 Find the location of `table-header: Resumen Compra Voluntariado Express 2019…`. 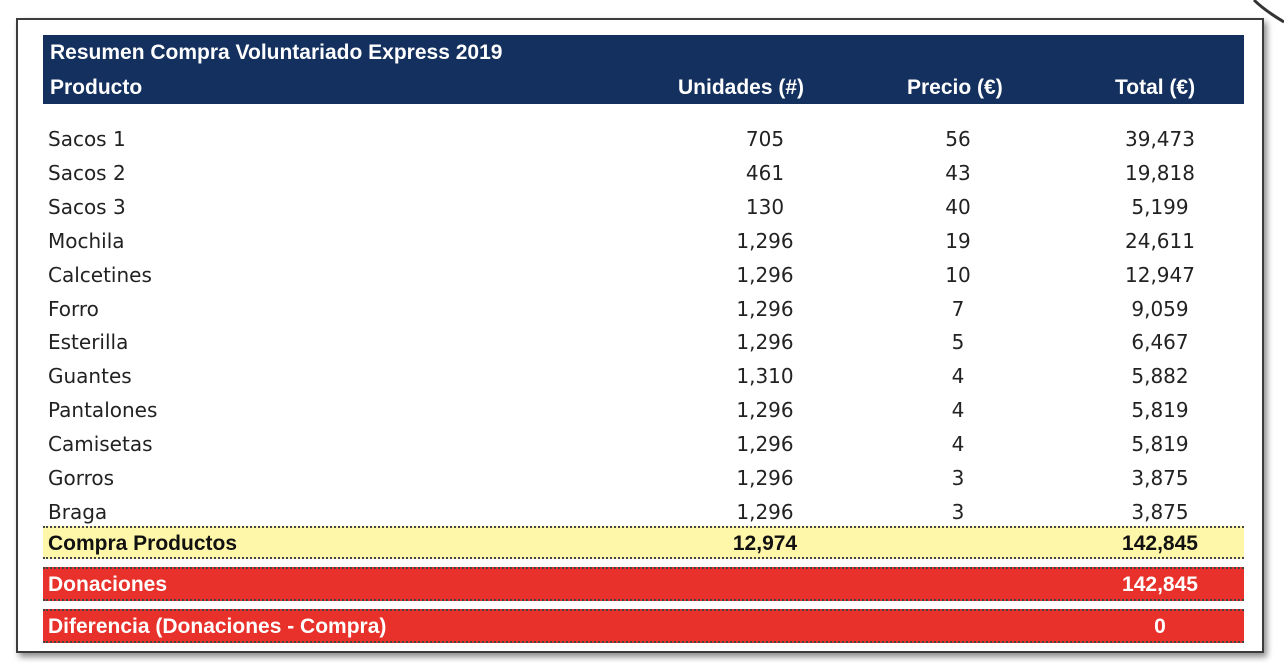

table-header: Resumen Compra Voluntariado Express 2019… is located at coordinates (643, 69).